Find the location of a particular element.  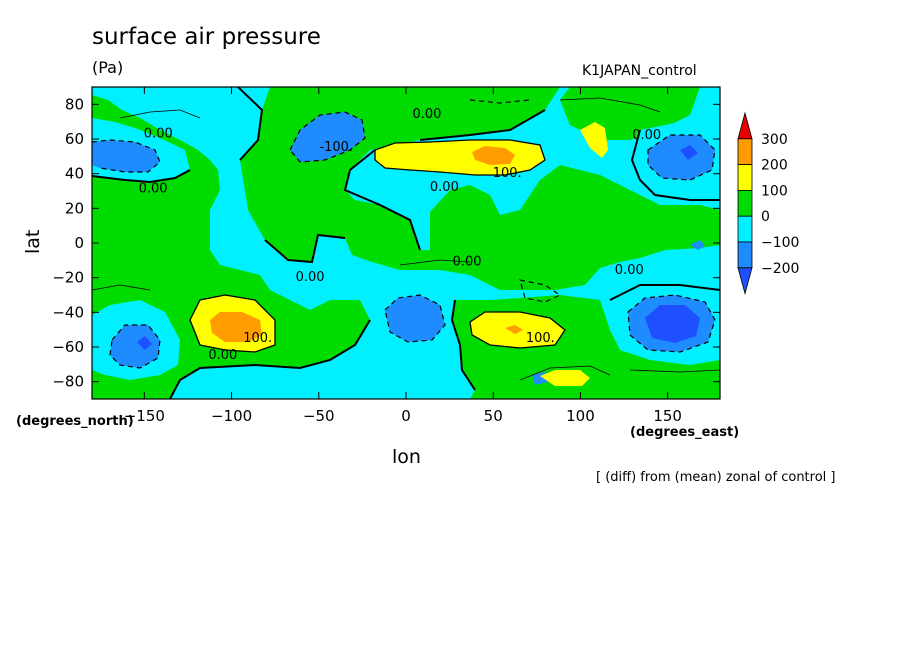

fill-200-300-south-central is located at coordinates (514, 329).